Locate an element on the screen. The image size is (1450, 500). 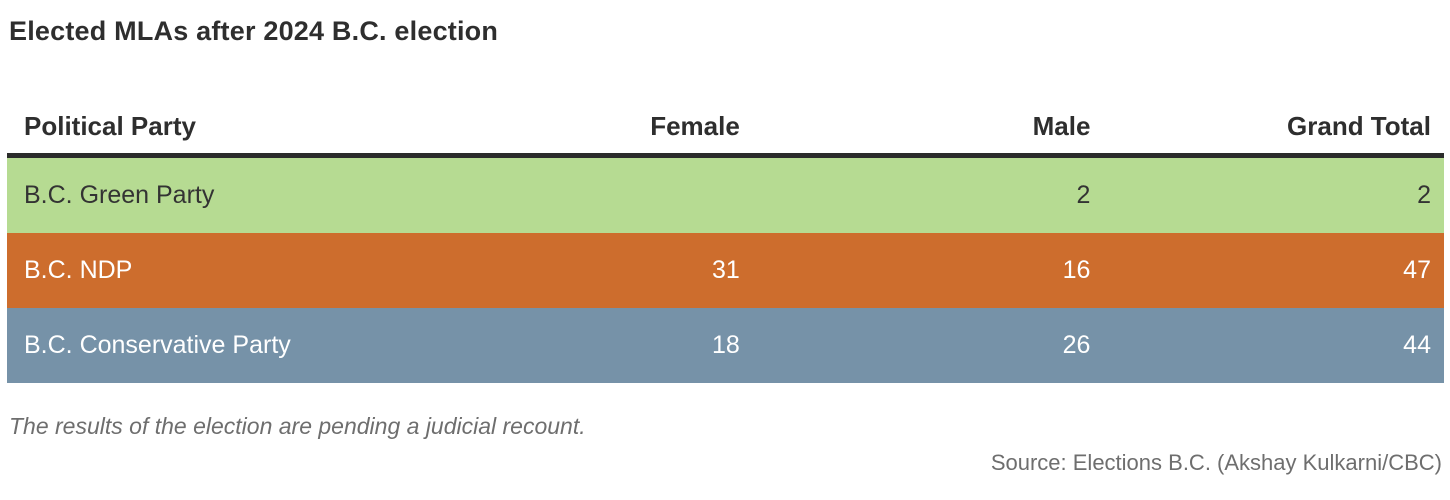
page-title: Elected MLAs after 2024 B.C. election is located at coordinates (254, 31).